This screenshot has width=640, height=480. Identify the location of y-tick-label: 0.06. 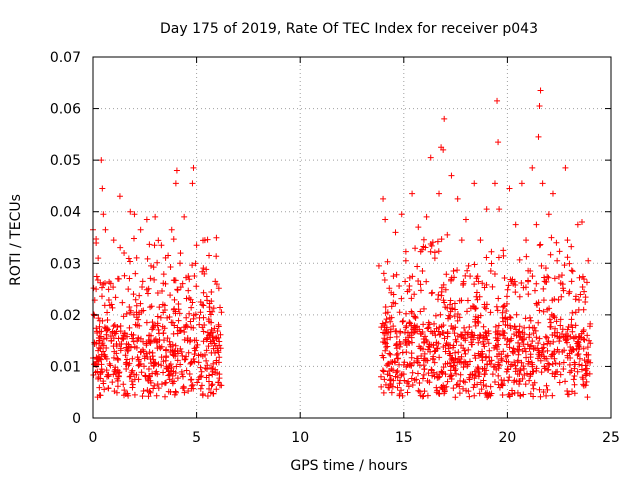
(65, 110).